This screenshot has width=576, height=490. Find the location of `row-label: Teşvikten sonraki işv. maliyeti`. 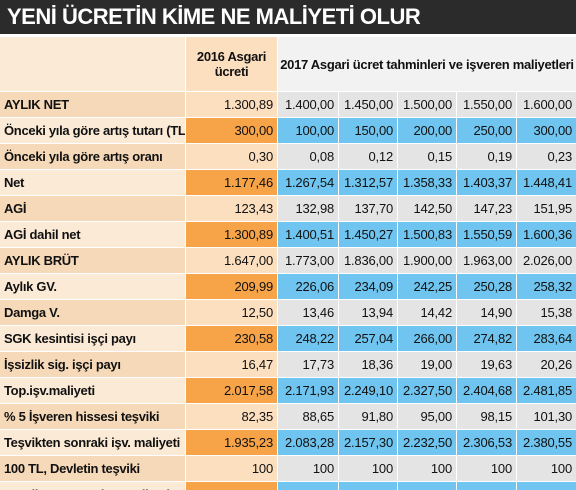

row-label: Teşvikten sonraki işv. maliyeti is located at coordinates (92, 442).